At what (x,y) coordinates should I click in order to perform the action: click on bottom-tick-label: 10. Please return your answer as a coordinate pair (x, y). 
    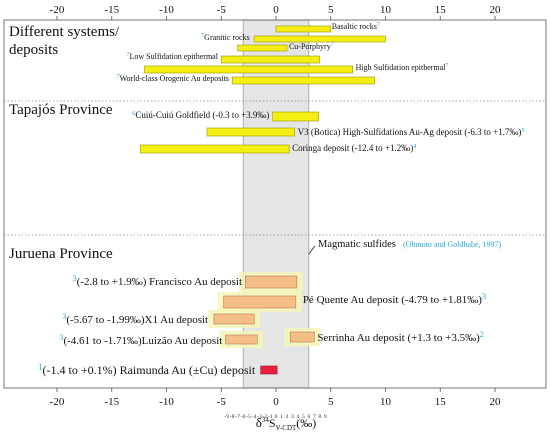
    Looking at the image, I should click on (386, 402).